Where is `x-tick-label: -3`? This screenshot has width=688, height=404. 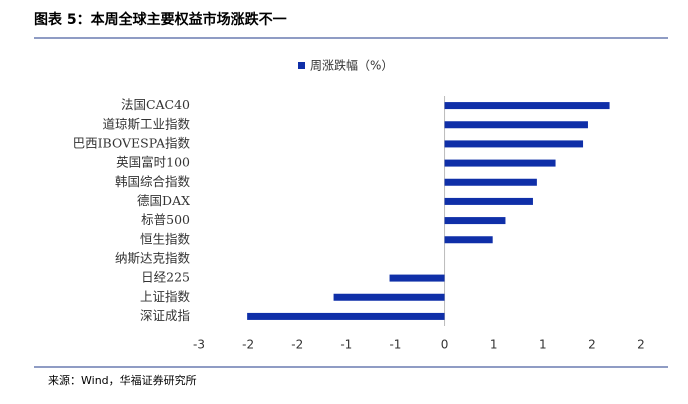 x-tick-label: -3 is located at coordinates (199, 345).